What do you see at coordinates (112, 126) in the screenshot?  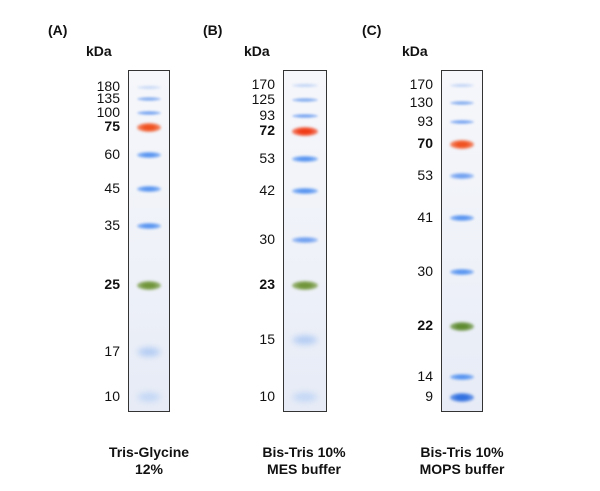 I see `marker-label-75: 75` at bounding box center [112, 126].